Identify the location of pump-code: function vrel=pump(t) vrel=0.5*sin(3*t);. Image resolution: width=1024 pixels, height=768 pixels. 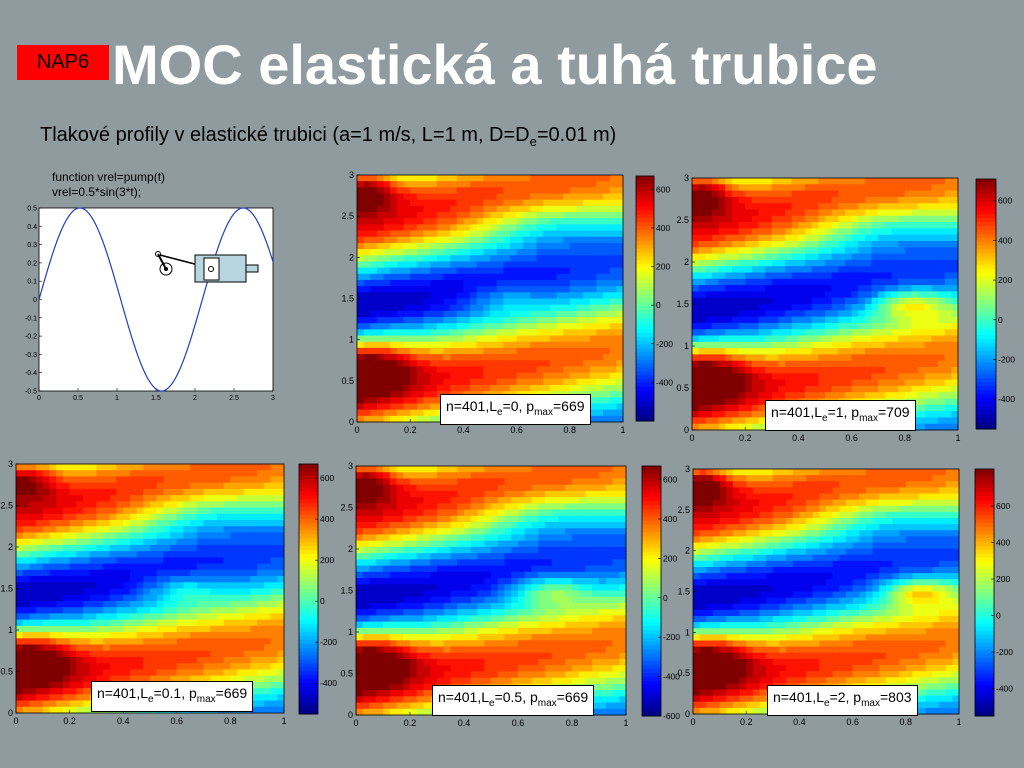
(108, 185).